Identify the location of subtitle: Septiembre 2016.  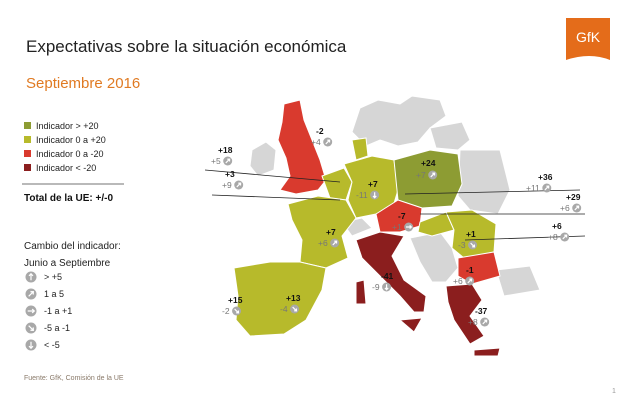
(83, 83).